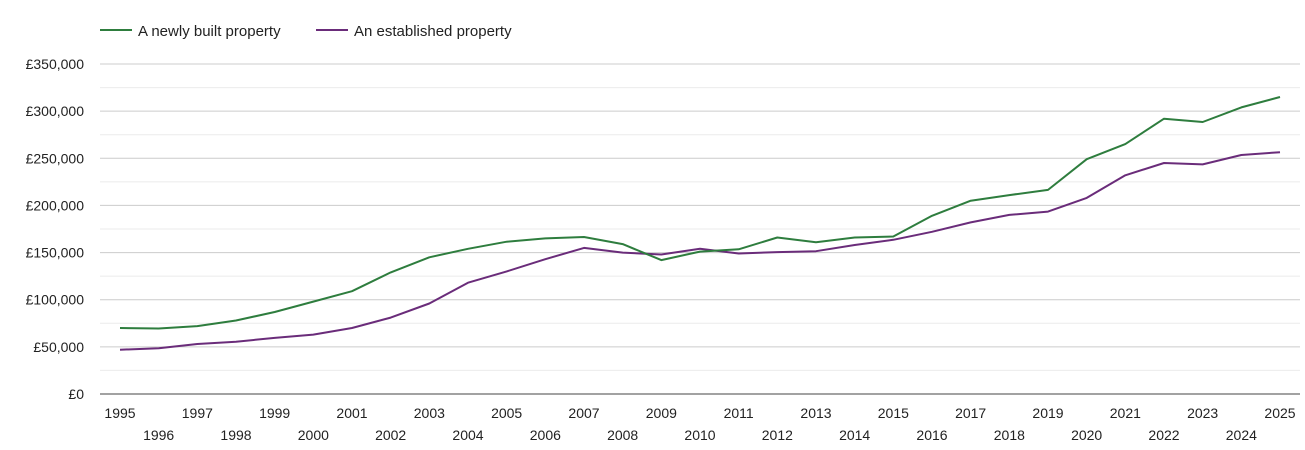  I want to click on x-tick-label: 1999, so click(274, 413).